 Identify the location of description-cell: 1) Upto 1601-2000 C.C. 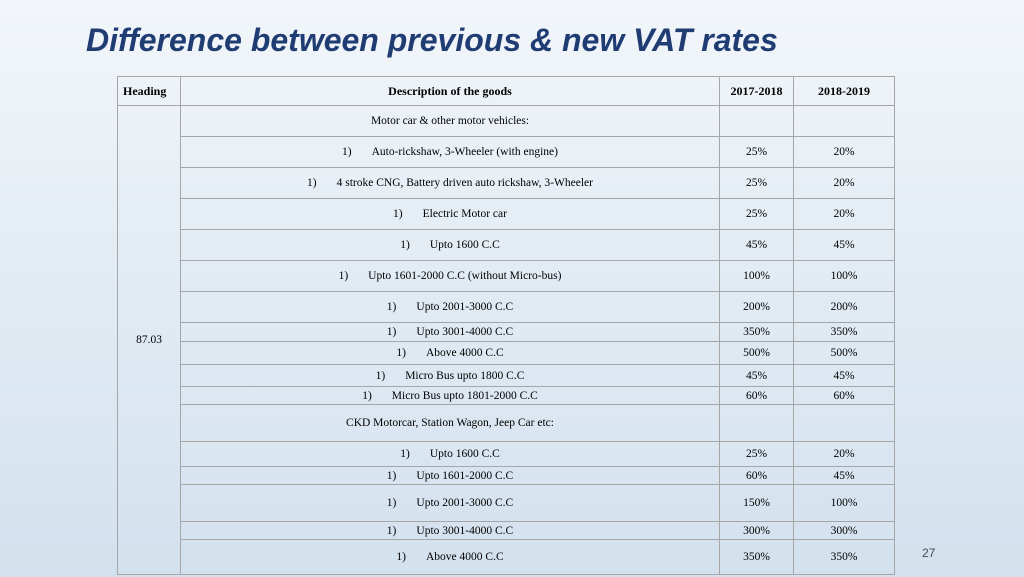
(450, 475).